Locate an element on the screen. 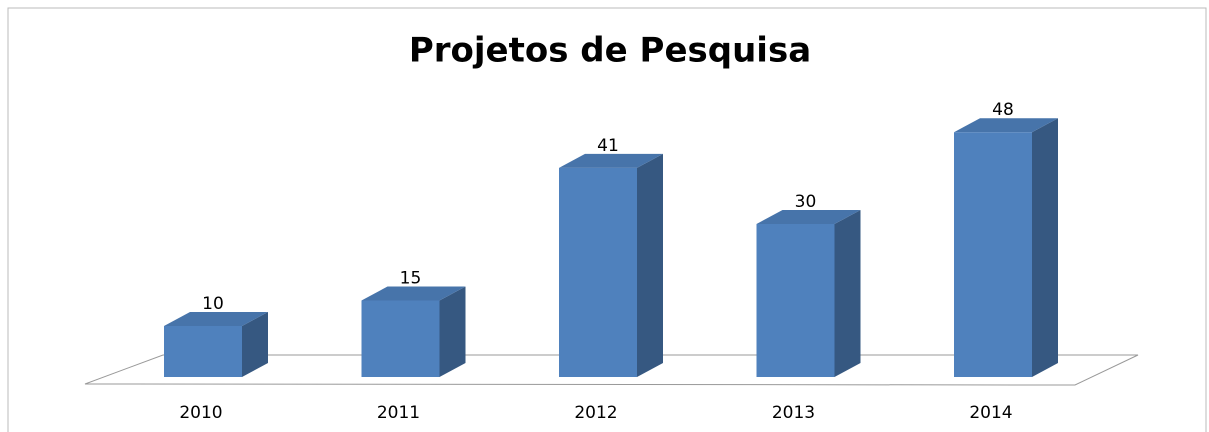 The width and height of the screenshot is (1209, 432). value-label: 41 is located at coordinates (608, 146).